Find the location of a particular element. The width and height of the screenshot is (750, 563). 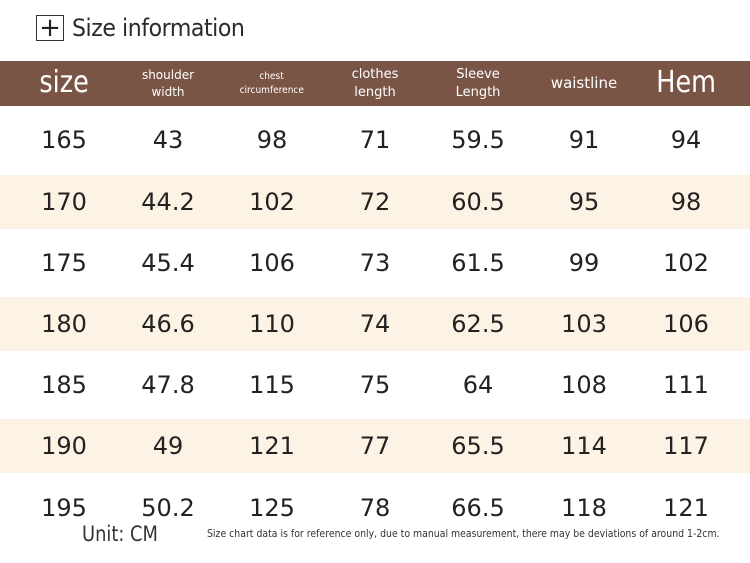

cell-sleeve-length: 64 is located at coordinates (478, 385).